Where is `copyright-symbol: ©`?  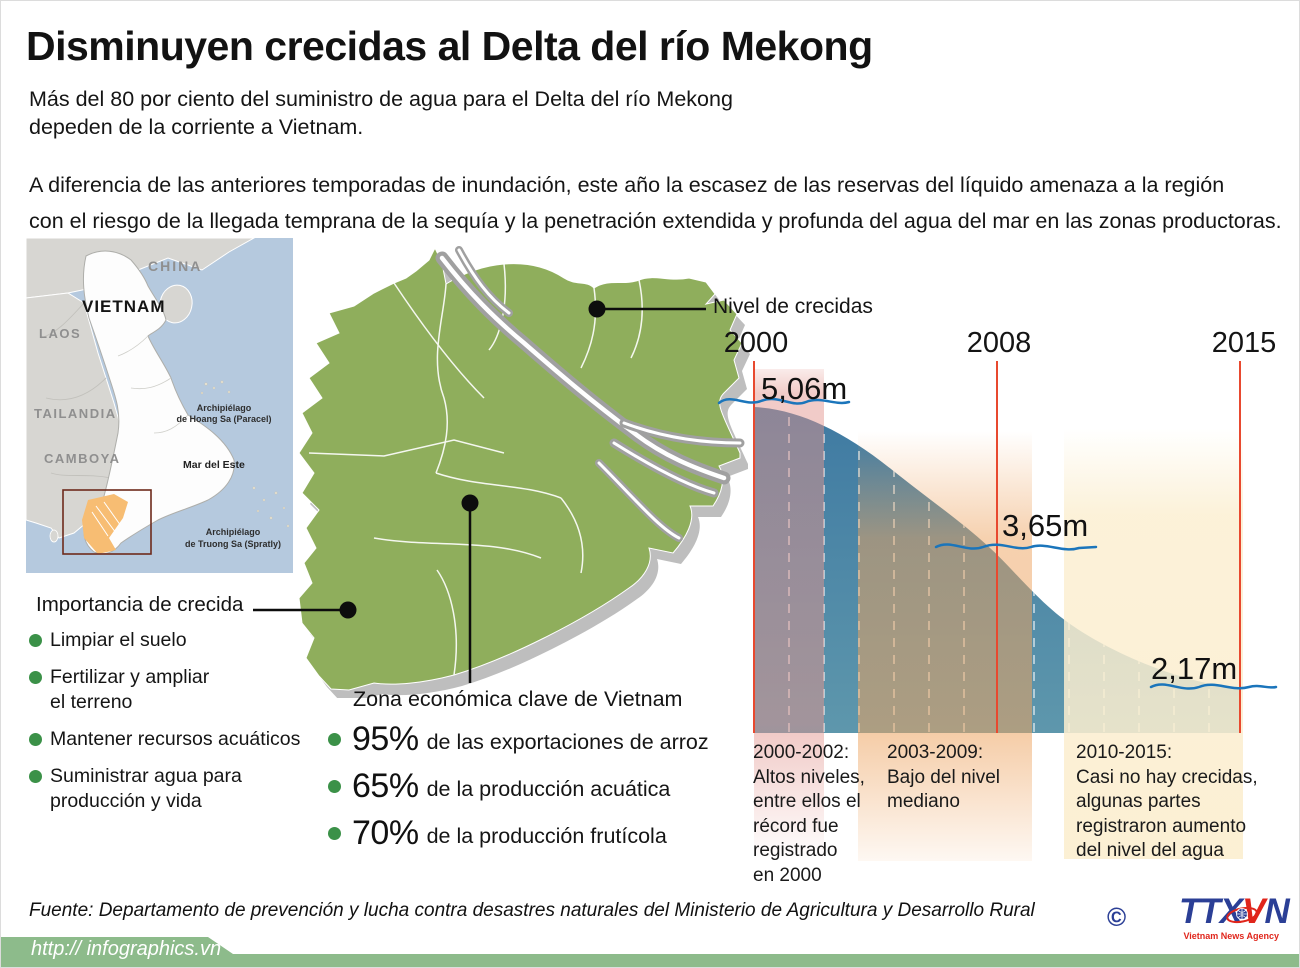 copyright-symbol: © is located at coordinates (1117, 917).